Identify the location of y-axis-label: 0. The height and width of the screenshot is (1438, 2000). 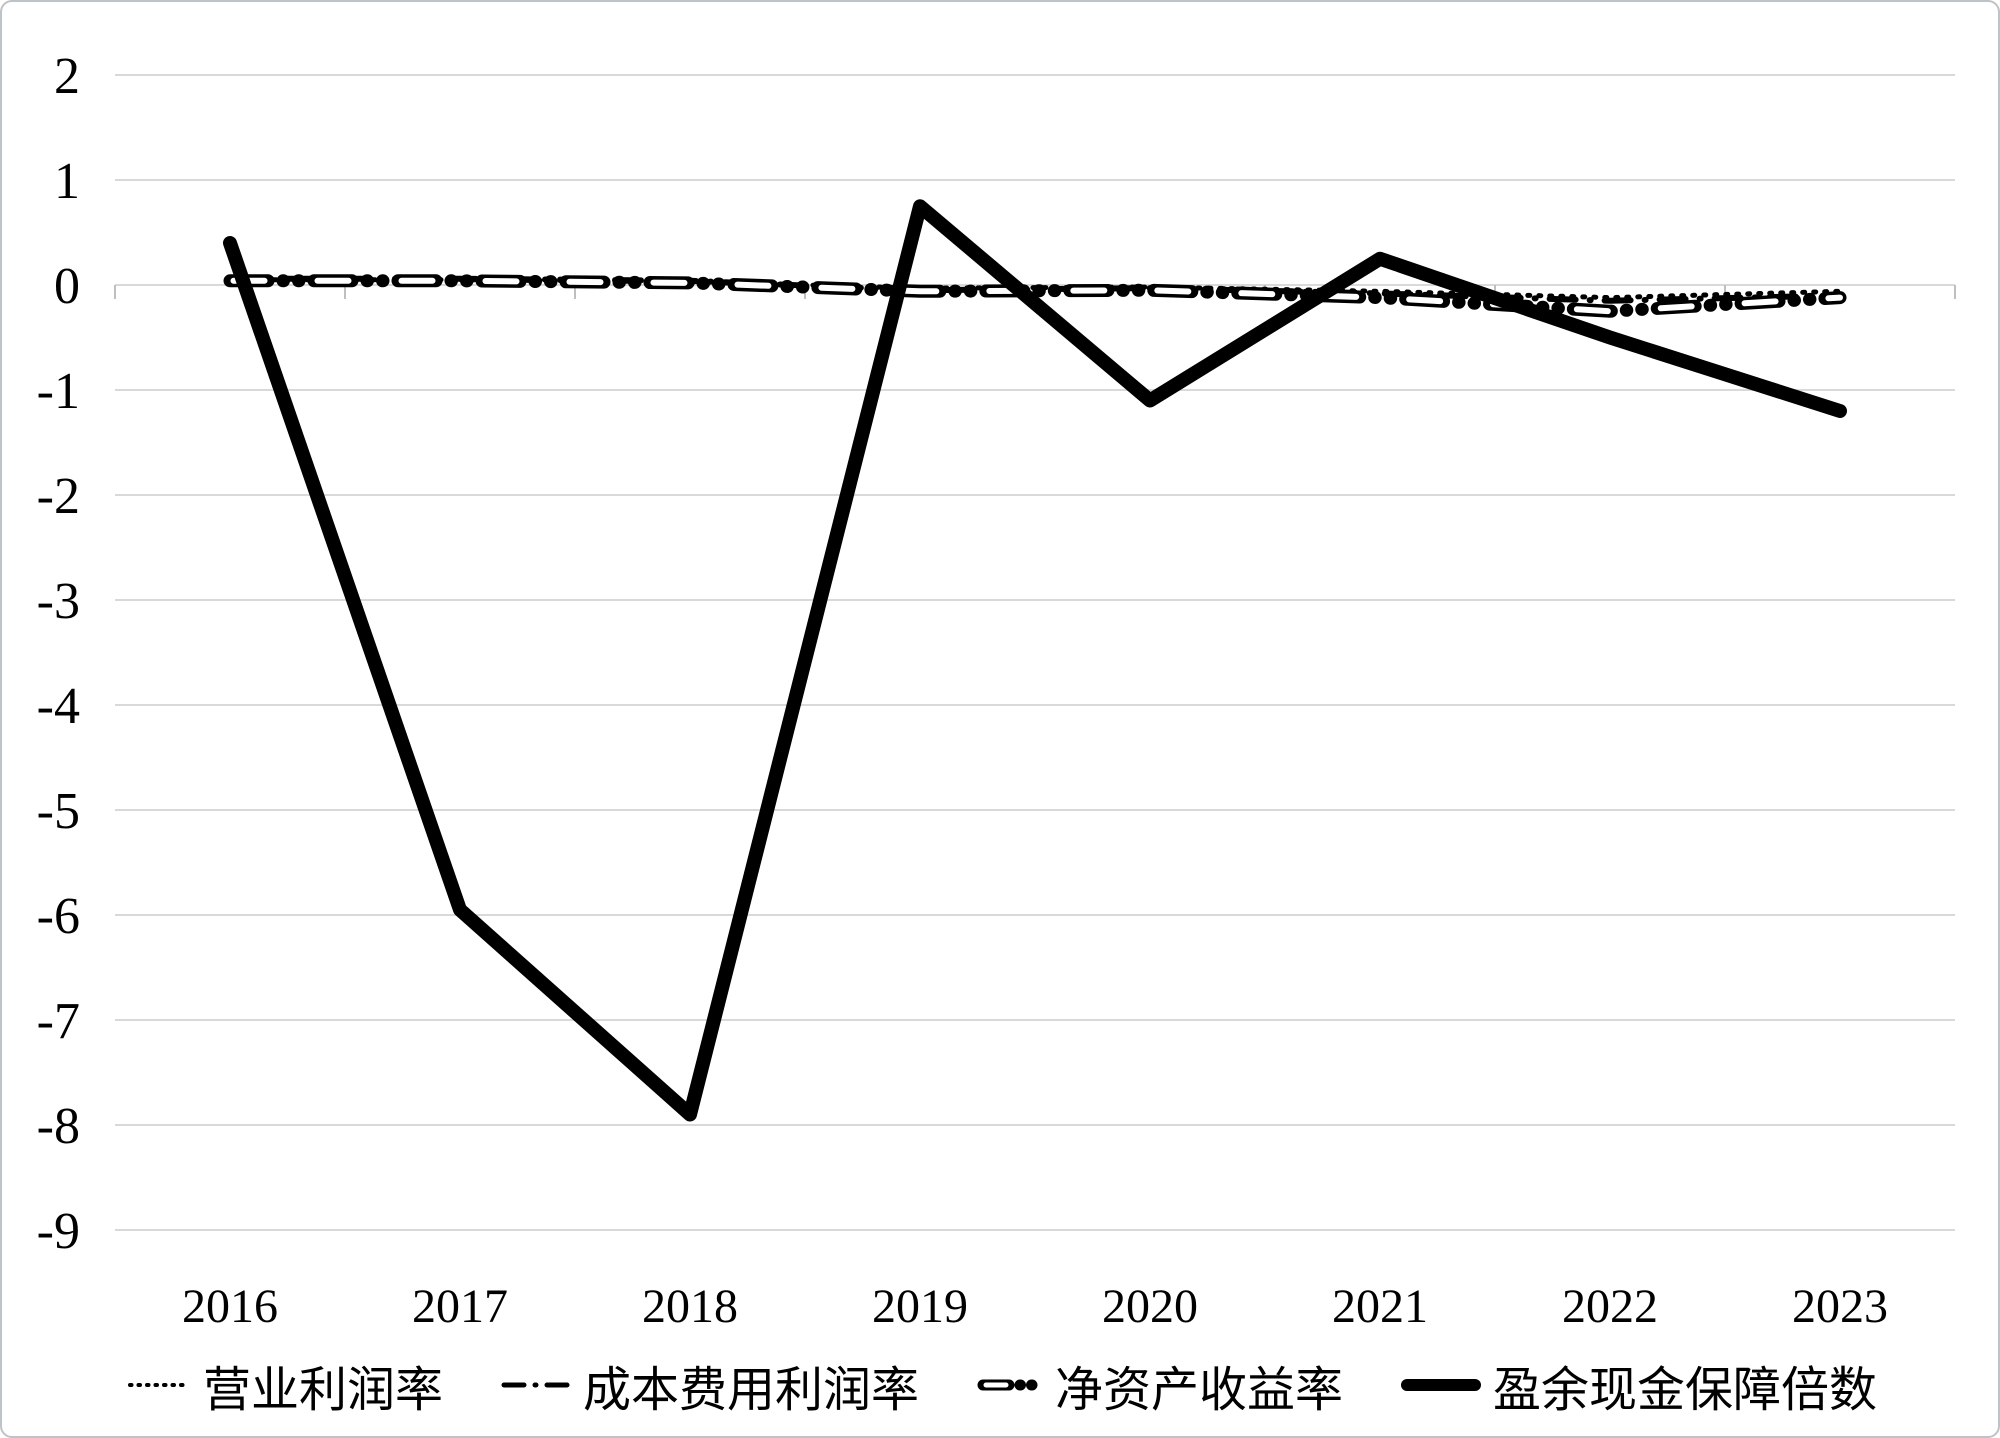
(67, 286).